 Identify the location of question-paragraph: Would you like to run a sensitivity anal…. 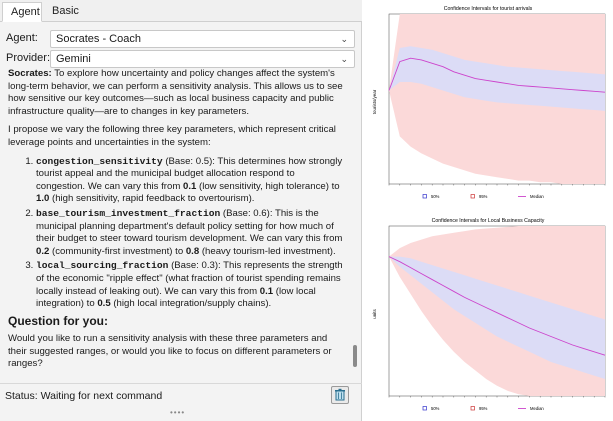
(170, 351).